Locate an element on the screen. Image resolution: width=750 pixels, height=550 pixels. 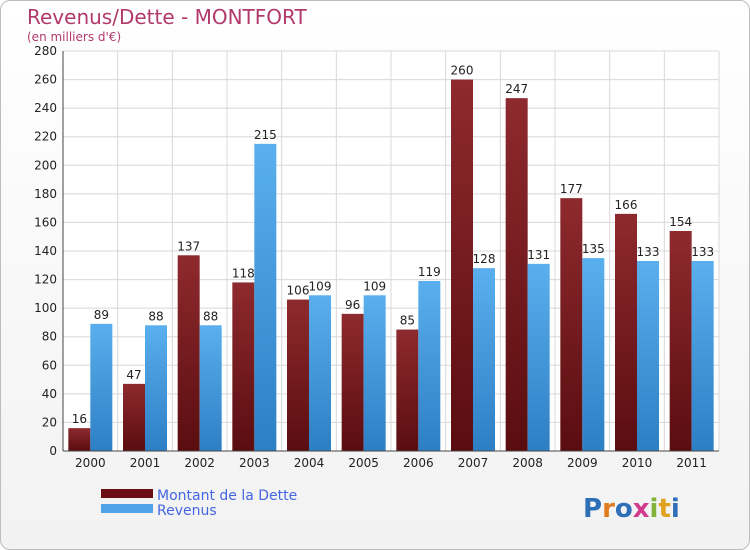
y-tick-label: 40 is located at coordinates (49, 394).